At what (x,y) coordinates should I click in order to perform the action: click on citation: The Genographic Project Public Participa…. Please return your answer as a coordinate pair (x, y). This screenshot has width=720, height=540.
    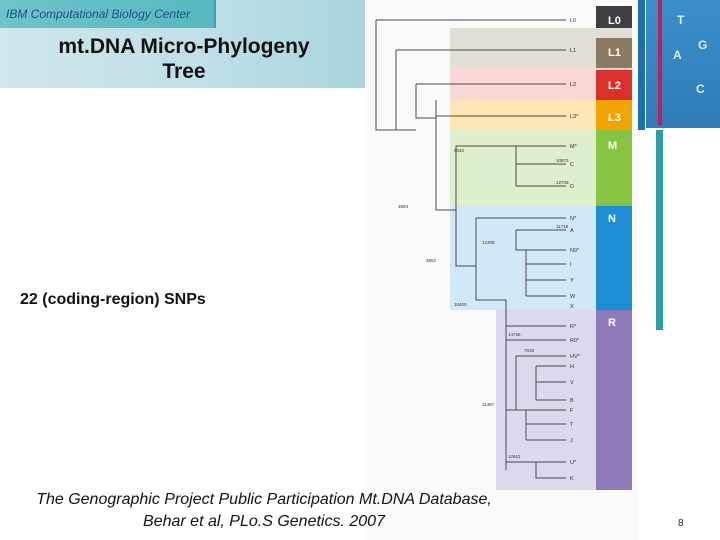
    Looking at the image, I should click on (264, 511).